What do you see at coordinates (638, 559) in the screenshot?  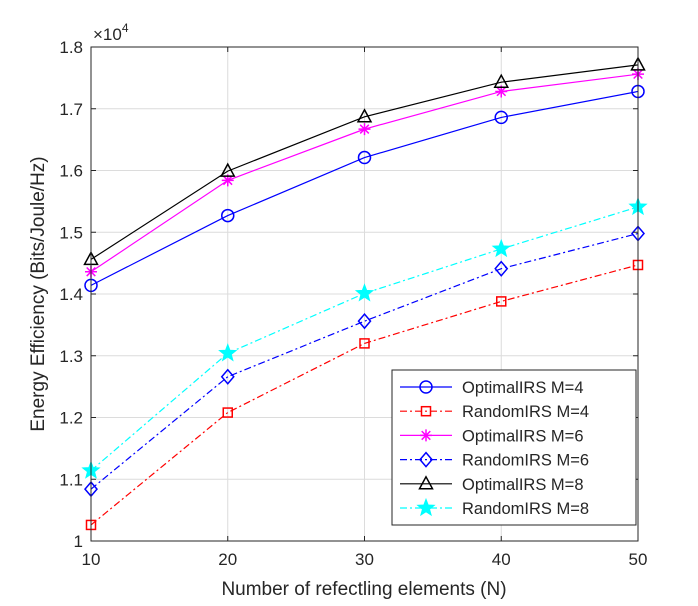 I see `x-tick-label: 50` at bounding box center [638, 559].